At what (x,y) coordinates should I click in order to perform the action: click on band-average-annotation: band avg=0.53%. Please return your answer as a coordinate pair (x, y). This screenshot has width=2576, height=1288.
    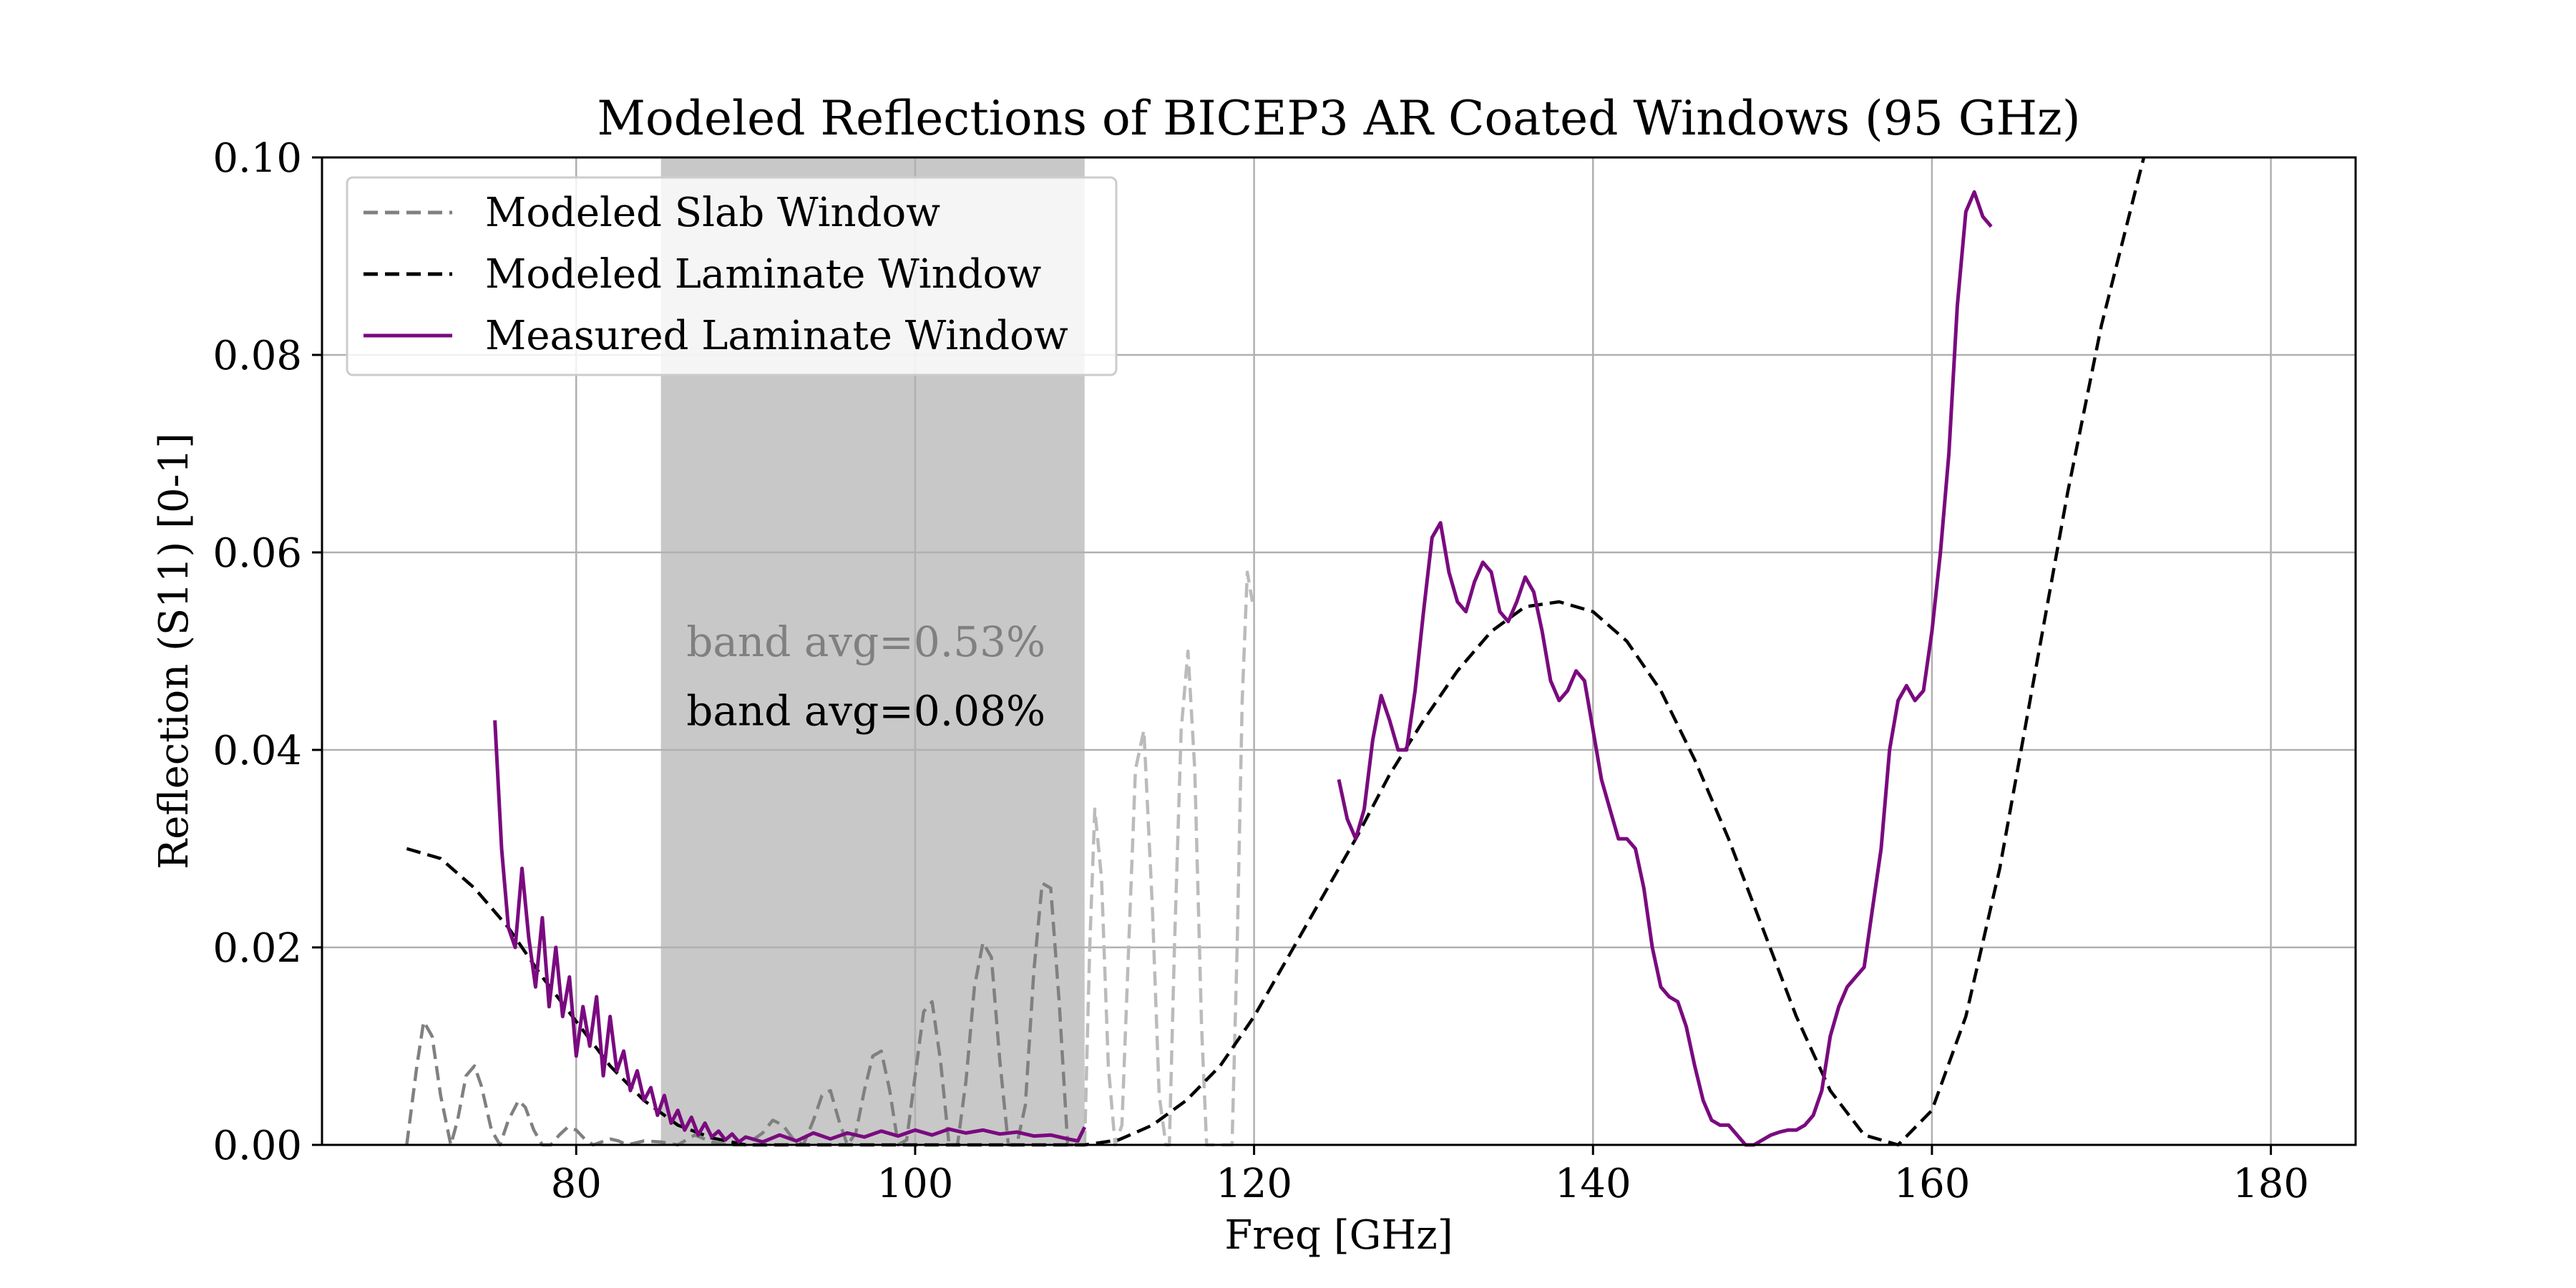
    Looking at the image, I should click on (865, 642).